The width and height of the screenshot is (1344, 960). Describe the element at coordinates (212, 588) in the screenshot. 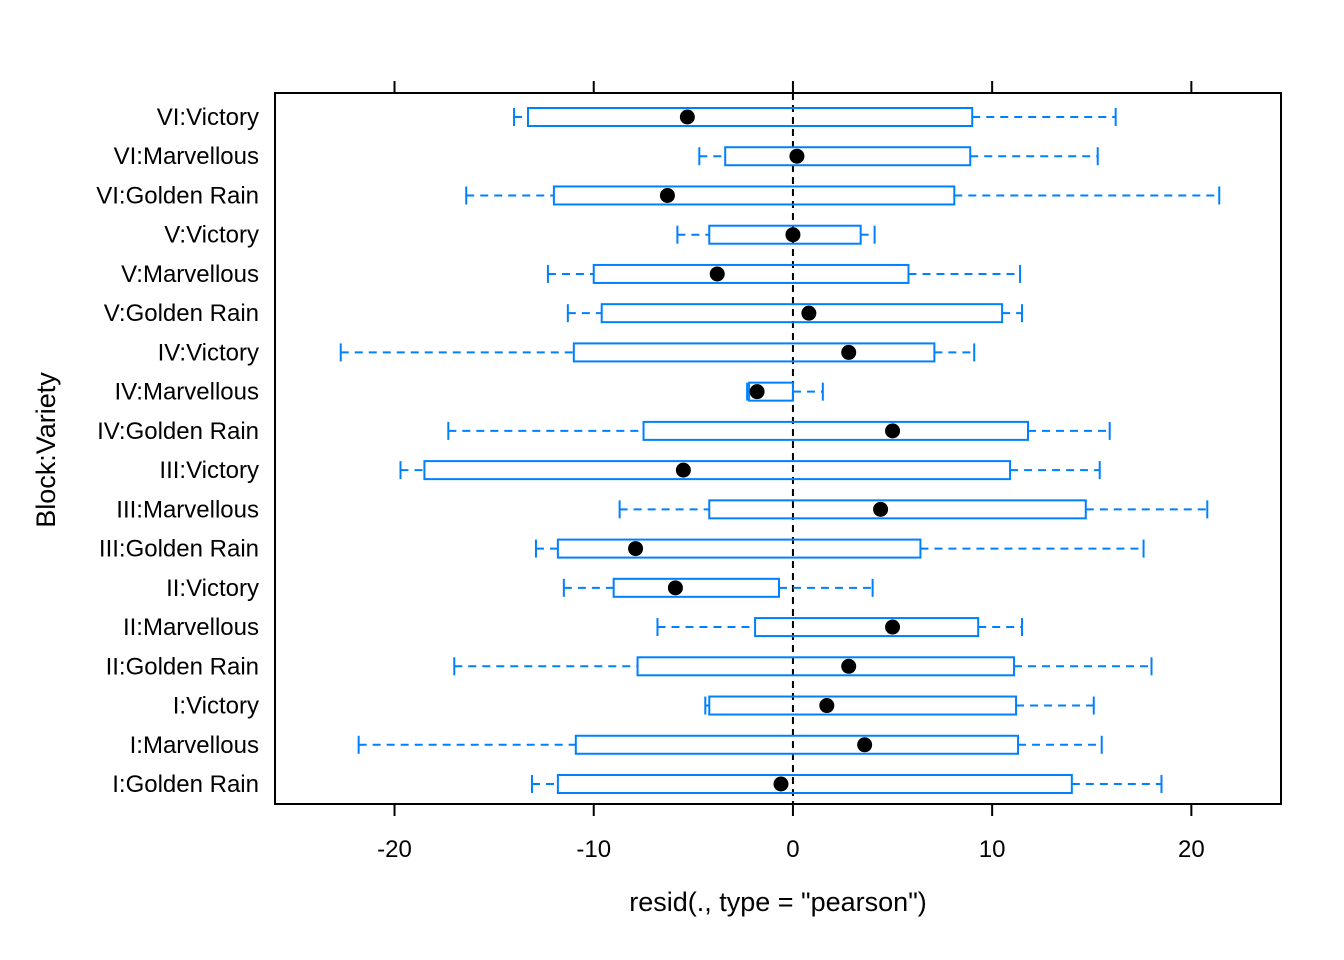

I see `y-category-label: II:Victory` at that location.